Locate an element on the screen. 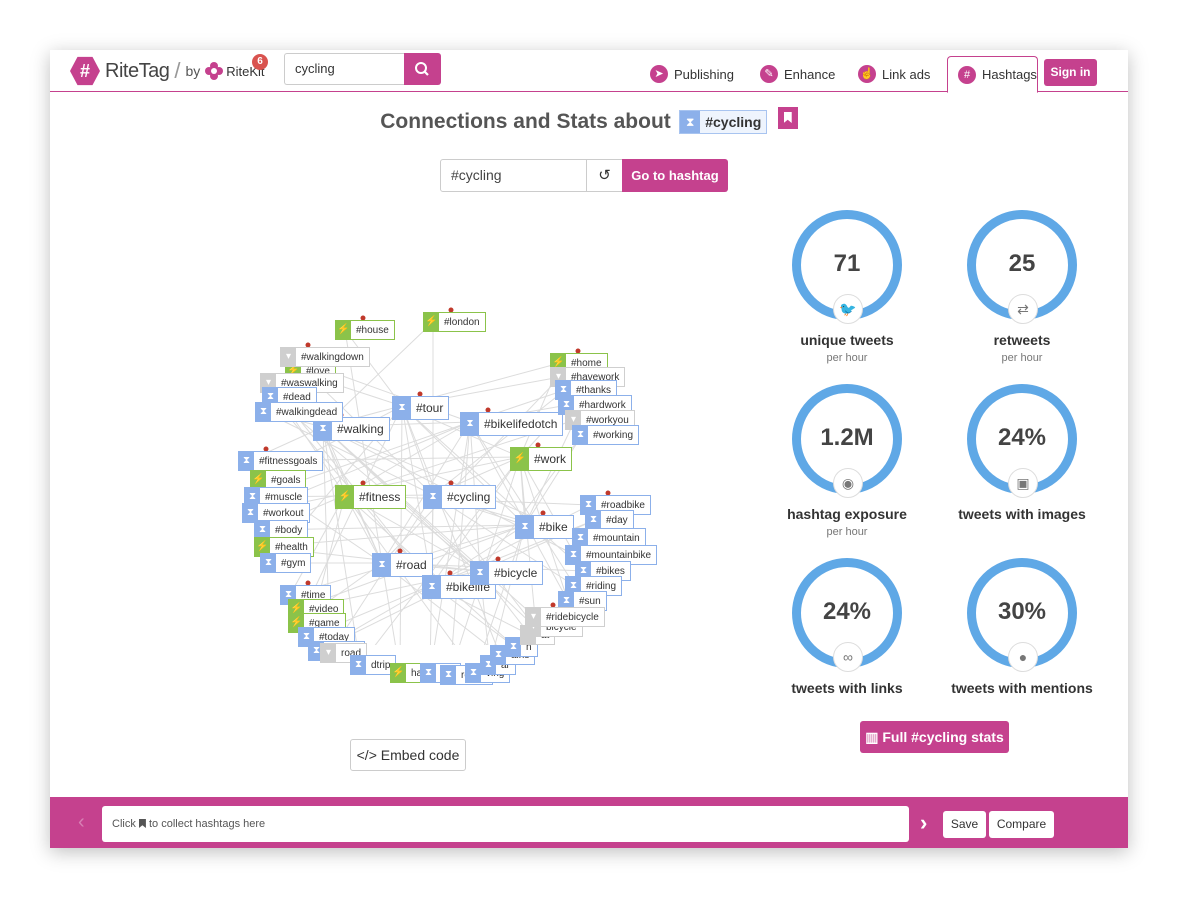 The width and height of the screenshot is (1178, 899). graph-node-label: bicycle is located at coordinates (561, 627).